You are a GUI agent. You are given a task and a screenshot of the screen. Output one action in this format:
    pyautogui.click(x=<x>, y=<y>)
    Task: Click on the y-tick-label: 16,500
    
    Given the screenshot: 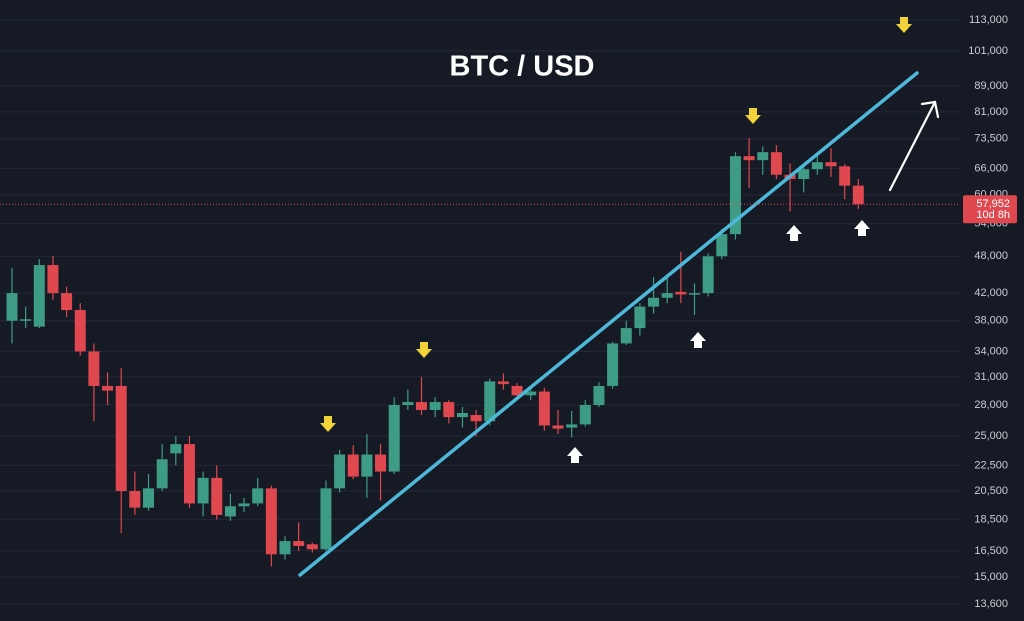 What is the action you would take?
    pyautogui.click(x=991, y=551)
    